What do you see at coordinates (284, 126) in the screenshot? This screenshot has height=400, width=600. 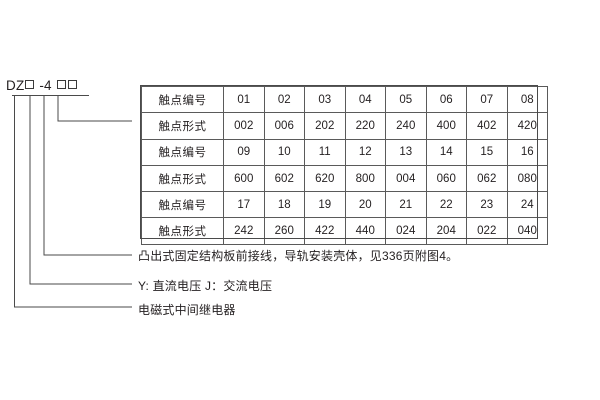 I see `table-cell: 006` at bounding box center [284, 126].